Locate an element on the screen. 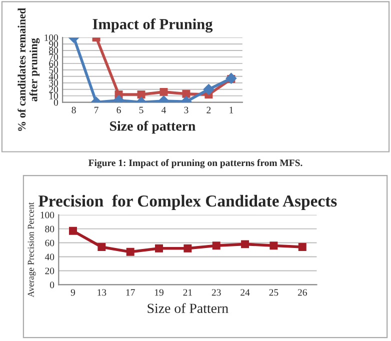 Image resolution: width=391 pixels, height=341 pixels. x-tick-label: 3 is located at coordinates (186, 110).